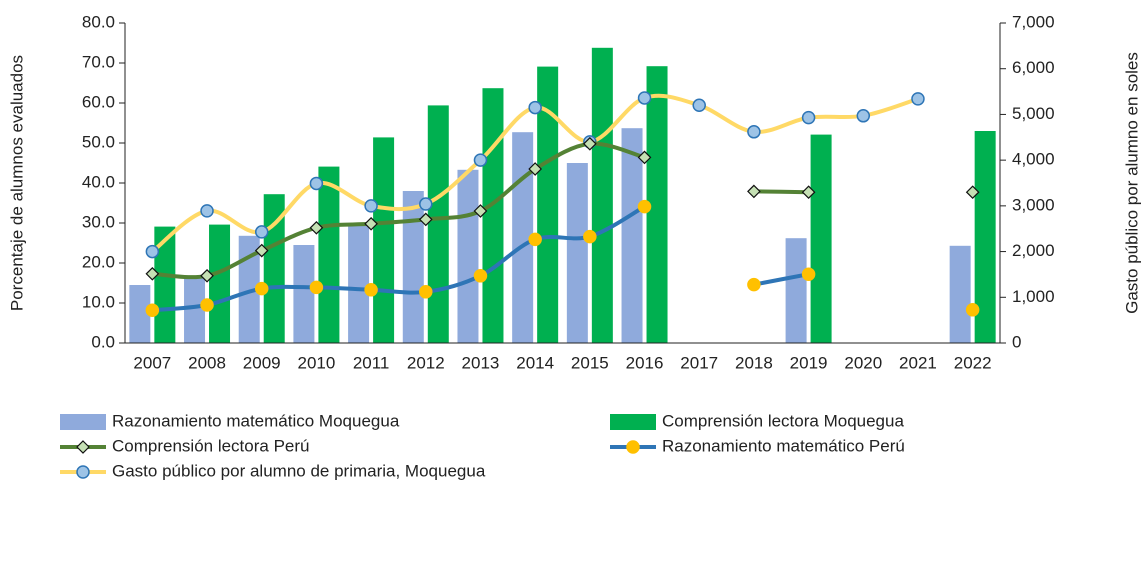 The width and height of the screenshot is (1148, 578). I want to click on y2-tick-label: 0, so click(1016, 341).